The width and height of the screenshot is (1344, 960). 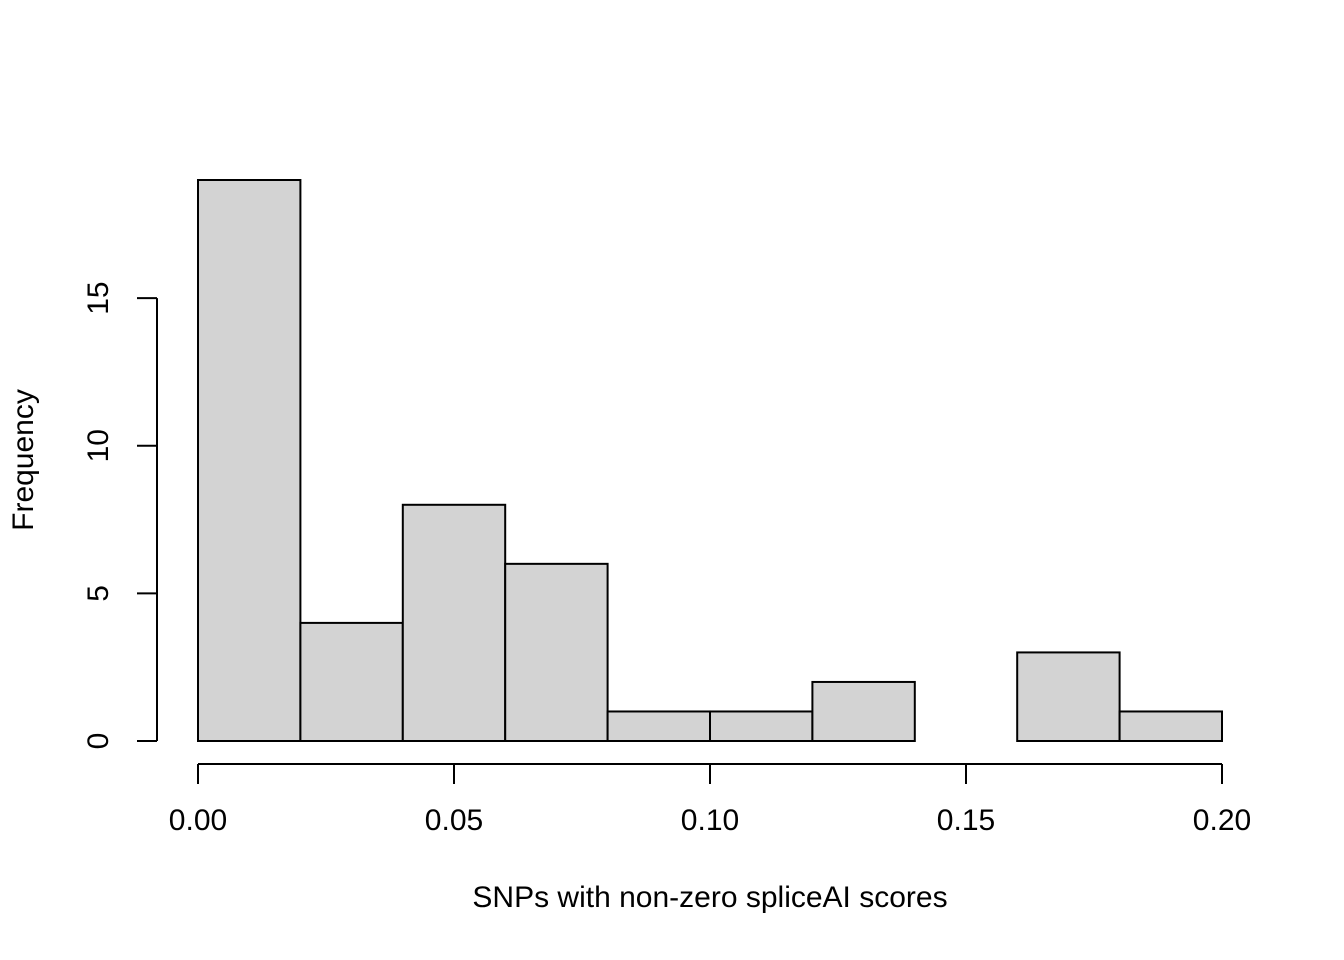 I want to click on x-tick-label: 0.05, so click(x=454, y=820).